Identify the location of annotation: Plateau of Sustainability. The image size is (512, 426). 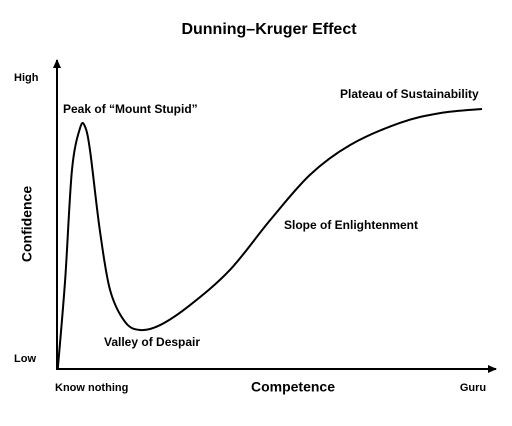
(409, 94).